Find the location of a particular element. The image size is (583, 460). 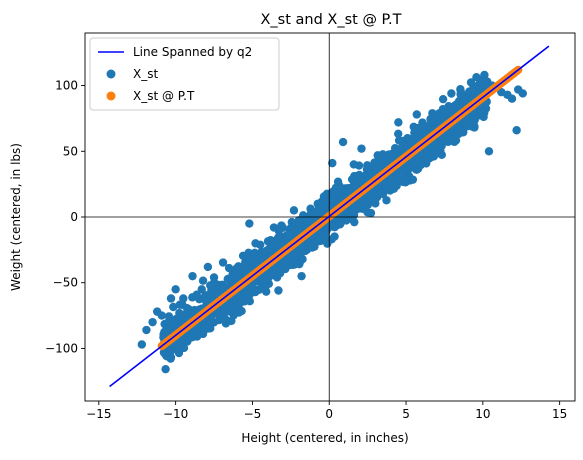

legend-label: X_st is located at coordinates (145, 74).